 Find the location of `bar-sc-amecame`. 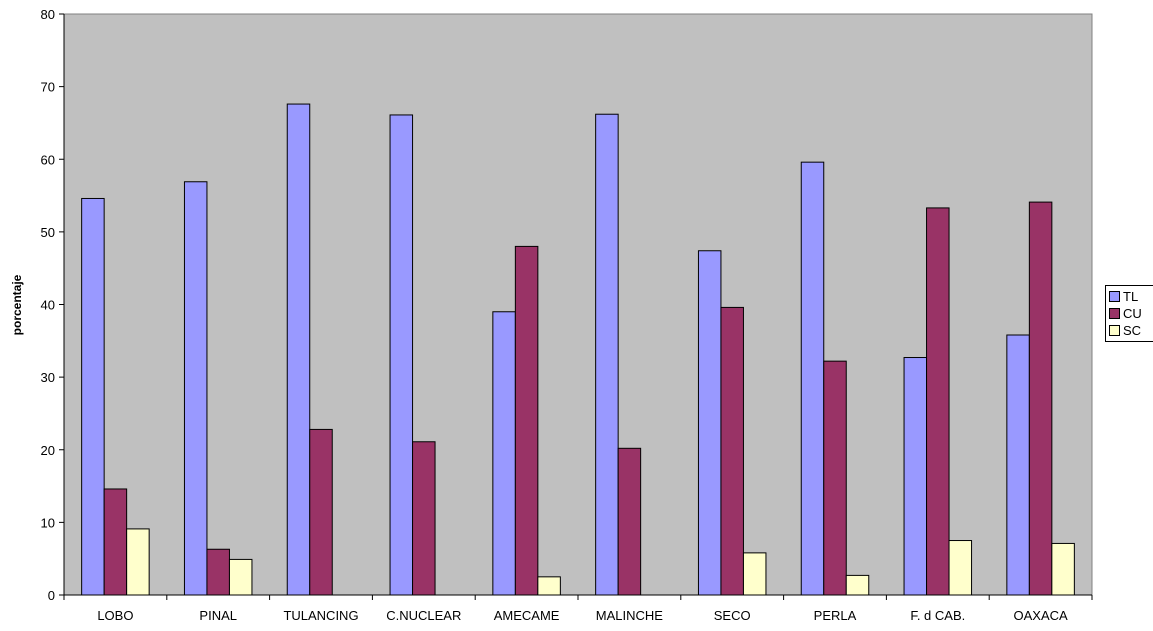

bar-sc-amecame is located at coordinates (549, 586).